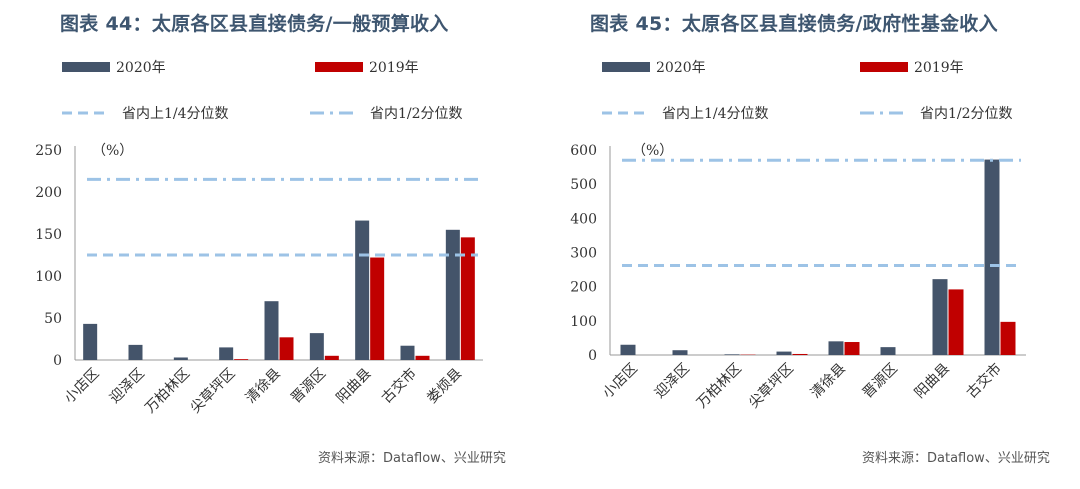 This screenshot has height=489, width=1080. What do you see at coordinates (583, 254) in the screenshot?
I see `y-tick-label: 300` at bounding box center [583, 254].